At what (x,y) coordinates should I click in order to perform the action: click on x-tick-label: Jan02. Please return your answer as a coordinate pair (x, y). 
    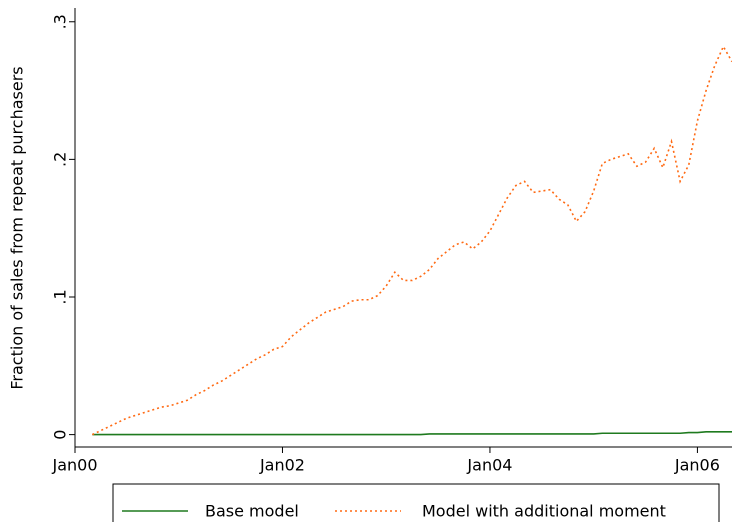
    Looking at the image, I should click on (282, 465).